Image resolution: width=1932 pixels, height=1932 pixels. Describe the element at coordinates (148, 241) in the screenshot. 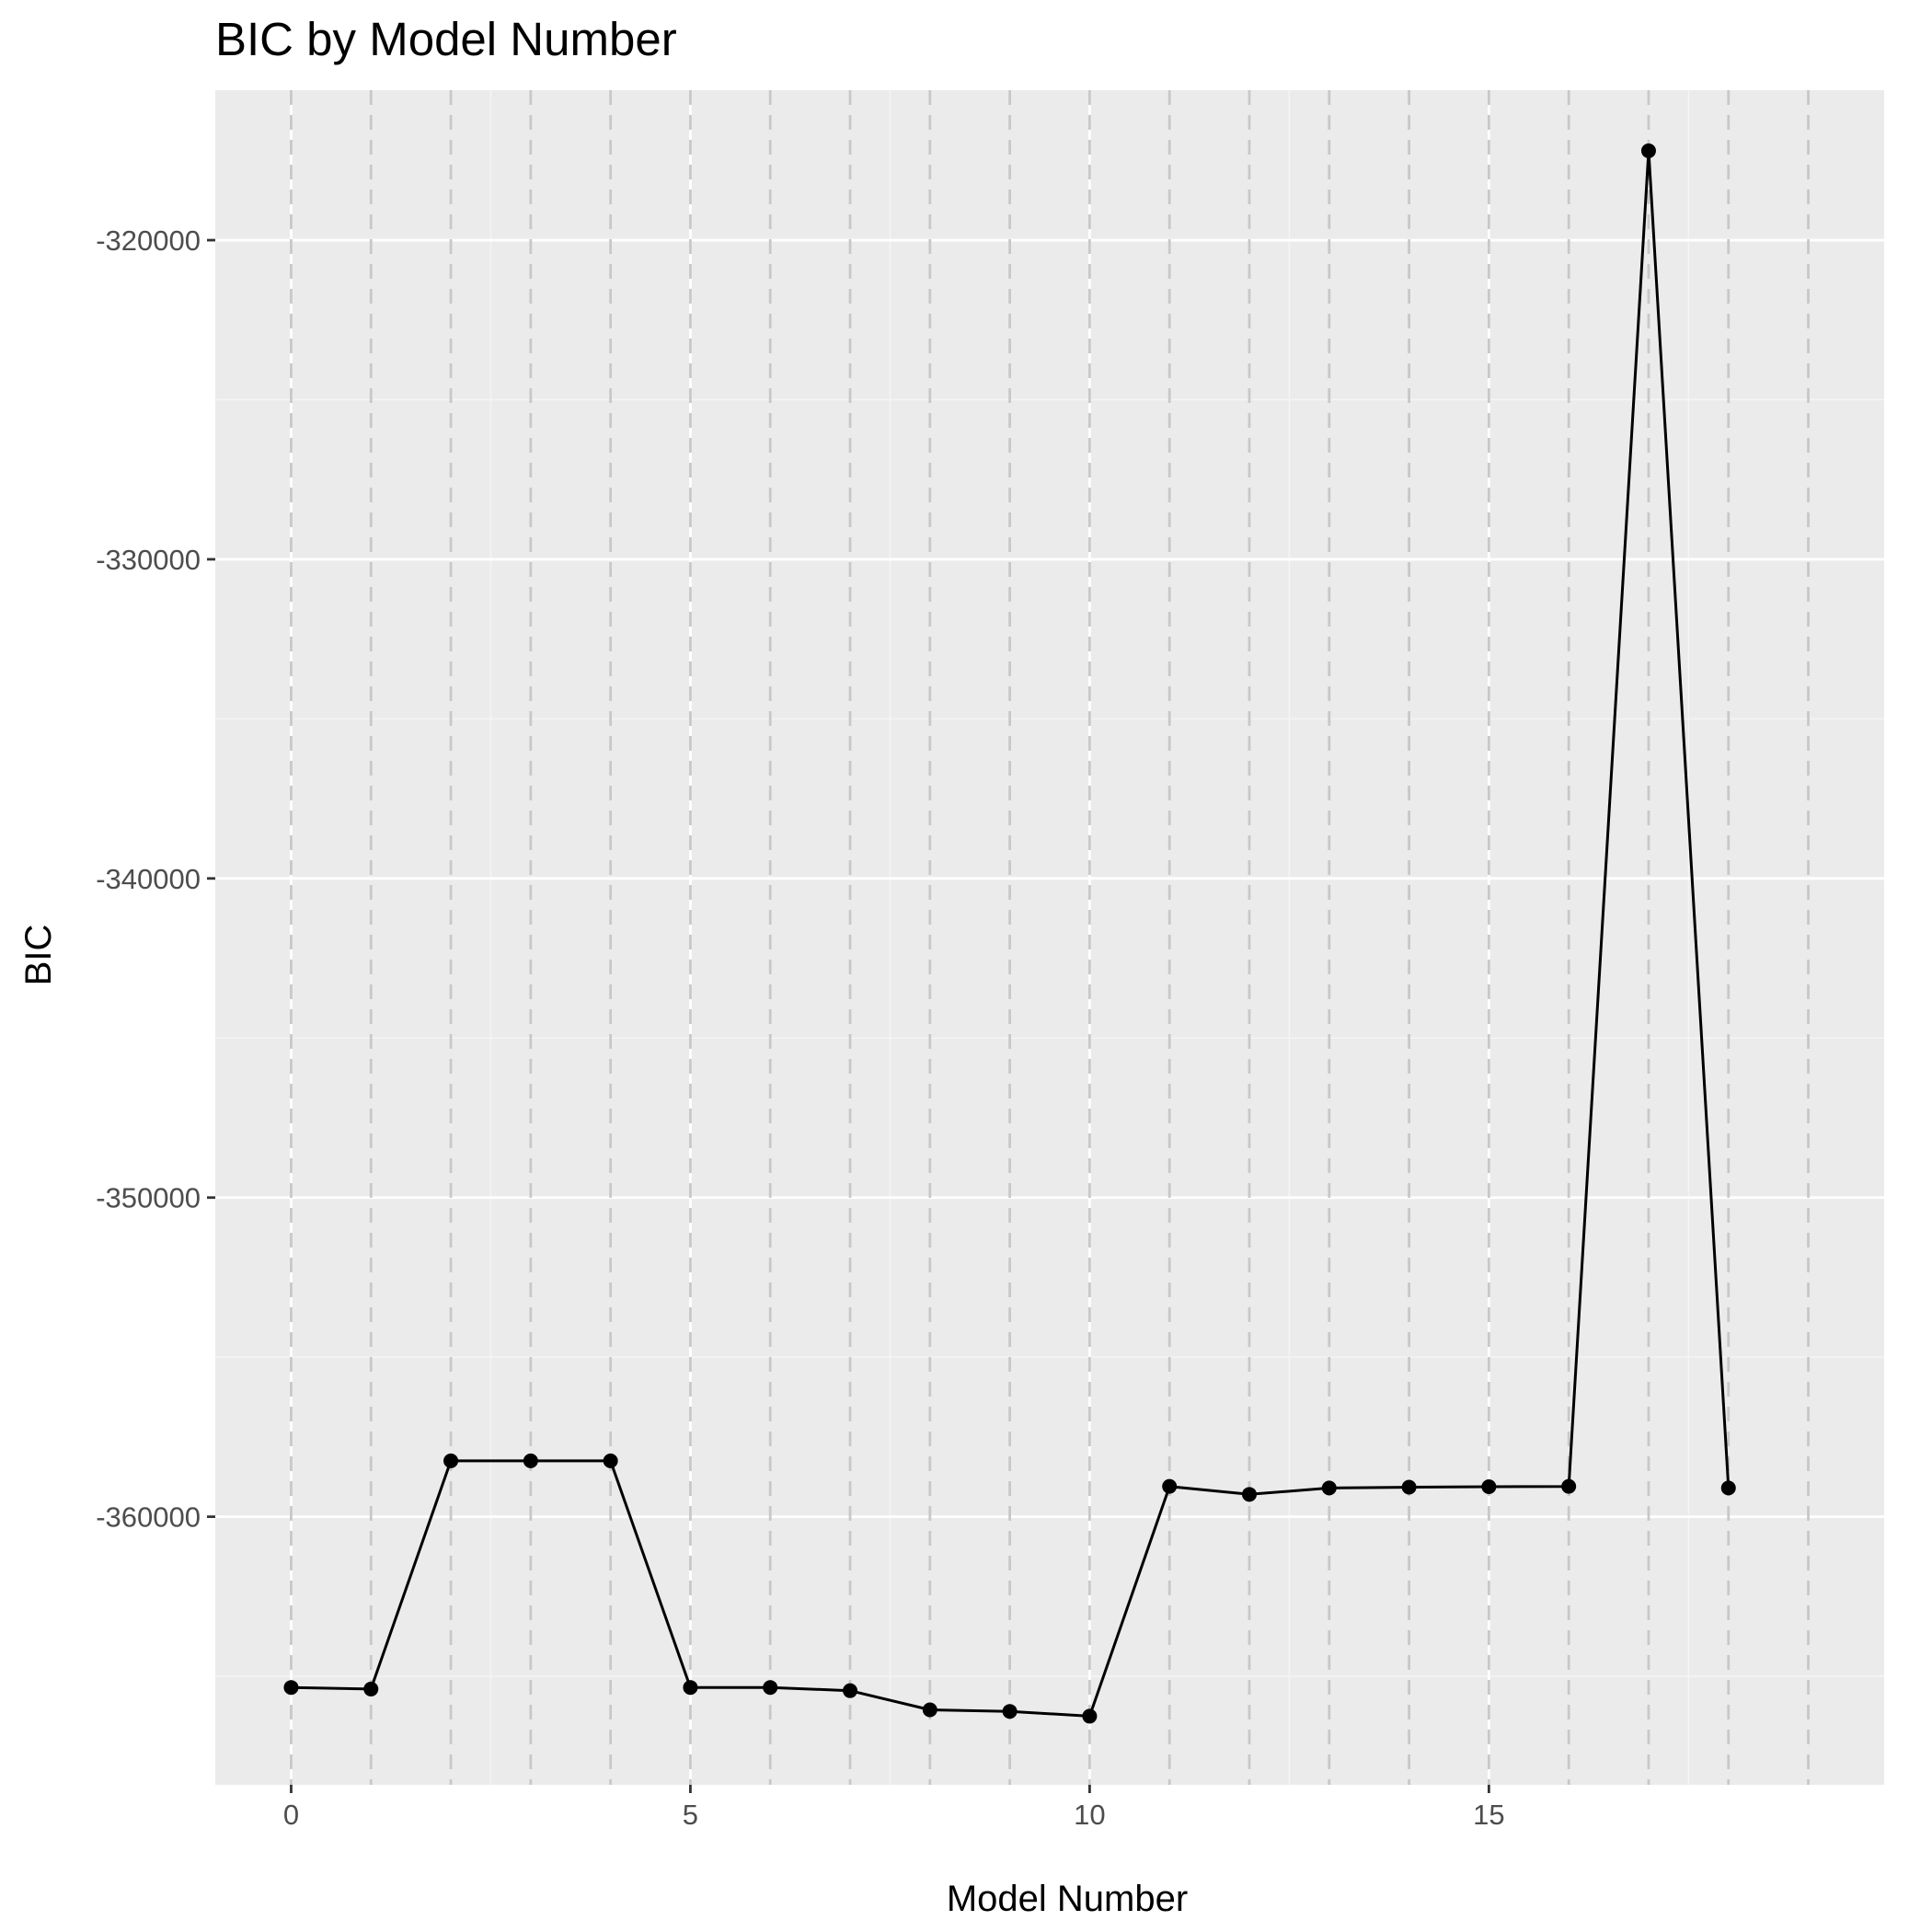

I see `y-tick-label: -320000` at that location.